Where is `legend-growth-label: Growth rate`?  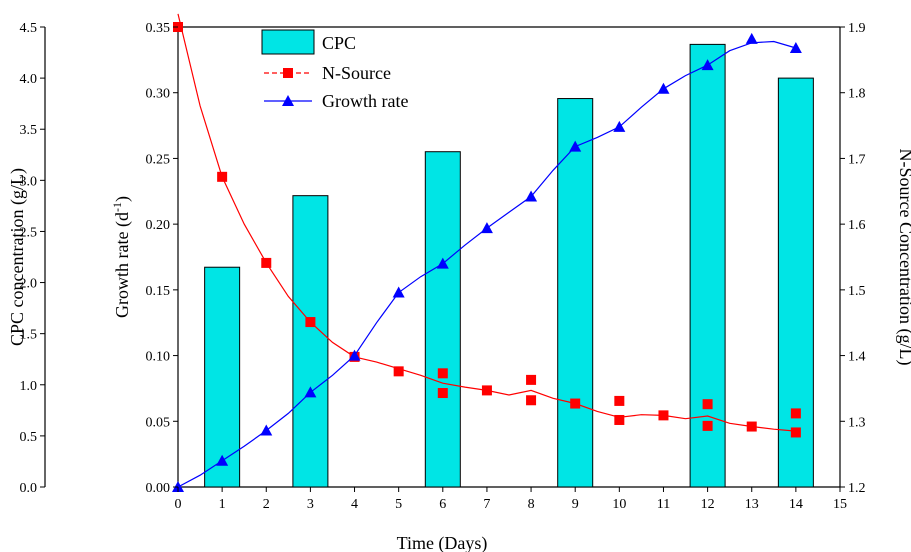 legend-growth-label: Growth rate is located at coordinates (365, 101).